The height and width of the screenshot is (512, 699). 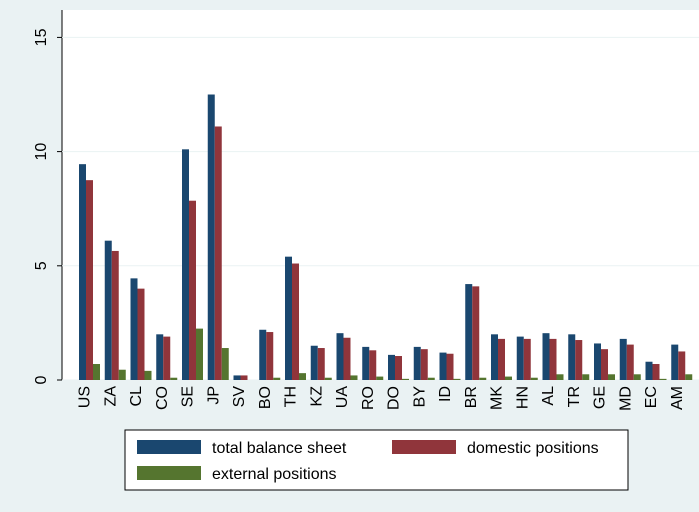 I want to click on x-tick-label: ZA, so click(x=110, y=396).